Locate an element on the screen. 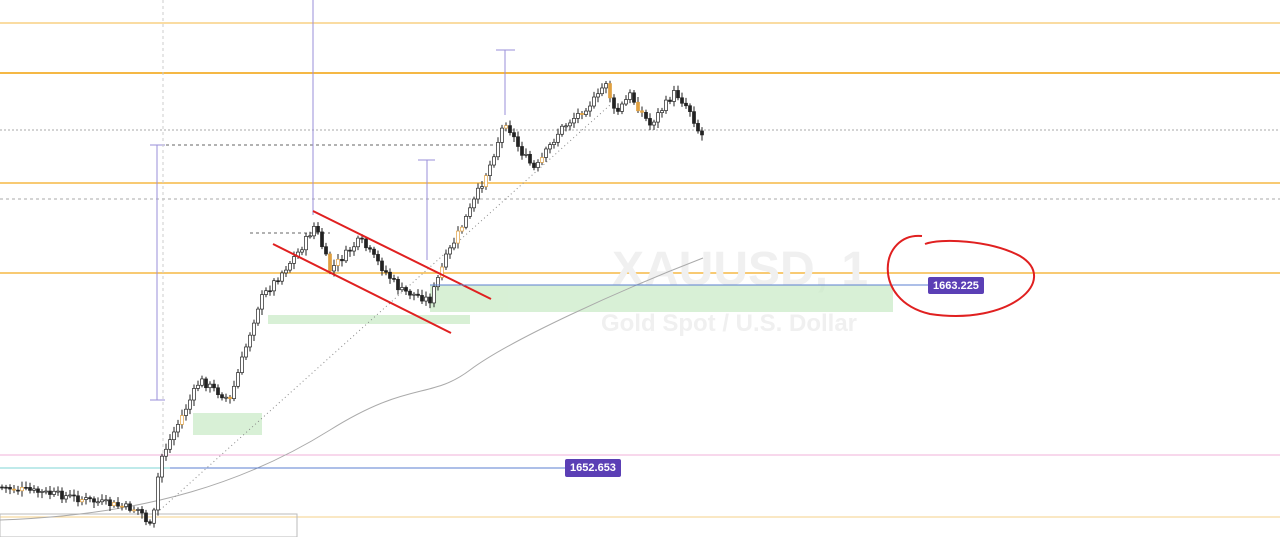  range-box is located at coordinates (149, 525).